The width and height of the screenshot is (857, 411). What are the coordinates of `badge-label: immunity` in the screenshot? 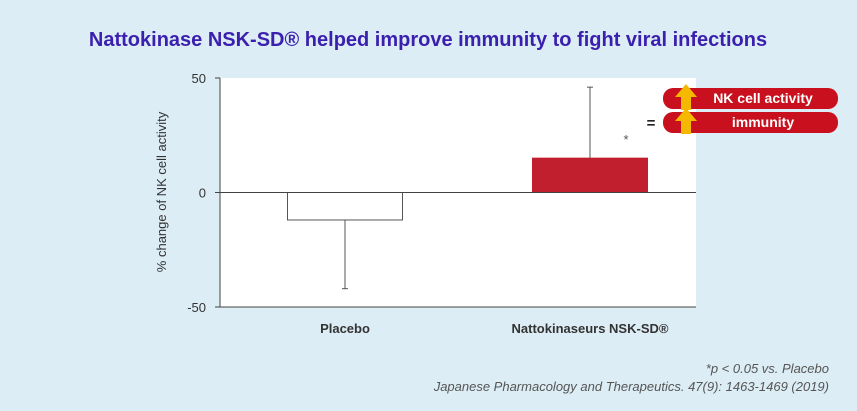 It's located at (763, 122).